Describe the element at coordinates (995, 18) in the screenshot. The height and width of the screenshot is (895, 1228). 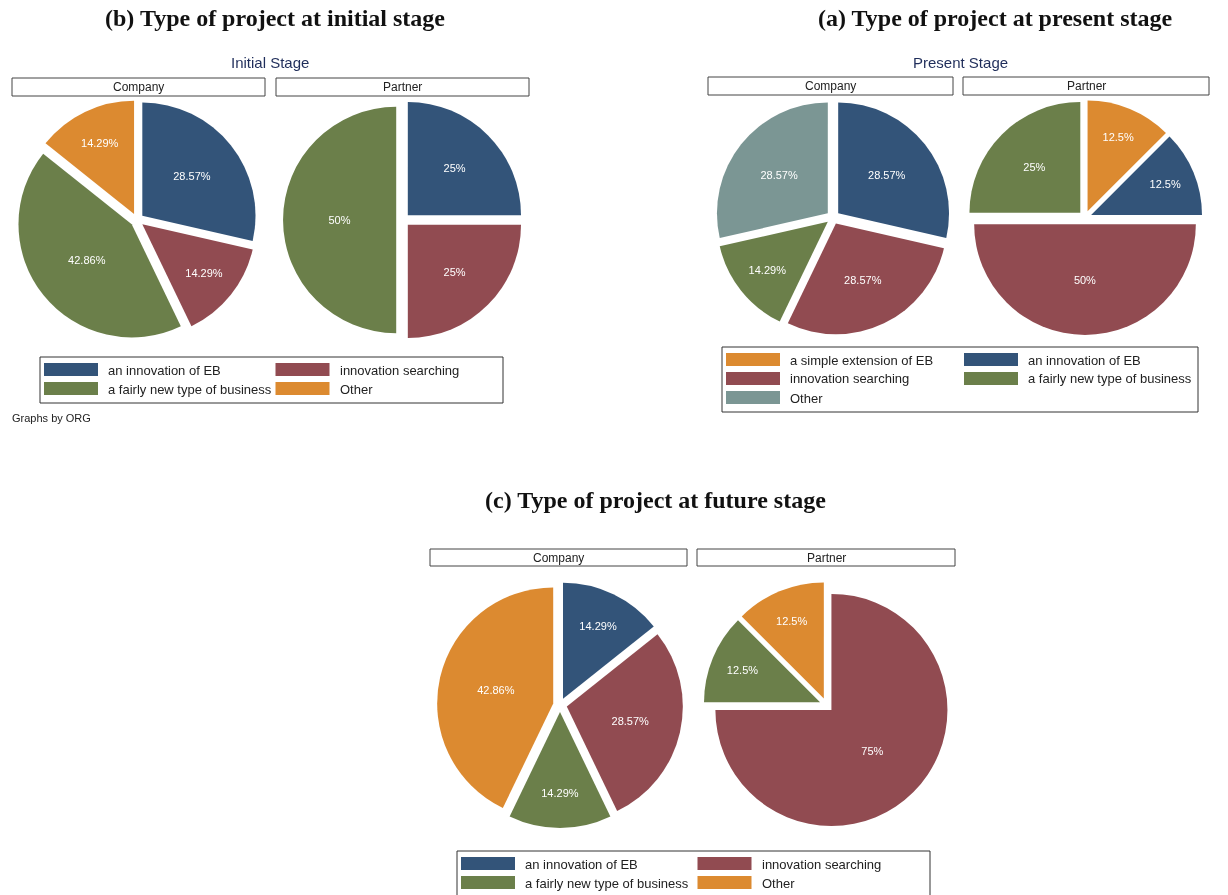
I see `chart-title: (a) Type of project at present stage` at that location.